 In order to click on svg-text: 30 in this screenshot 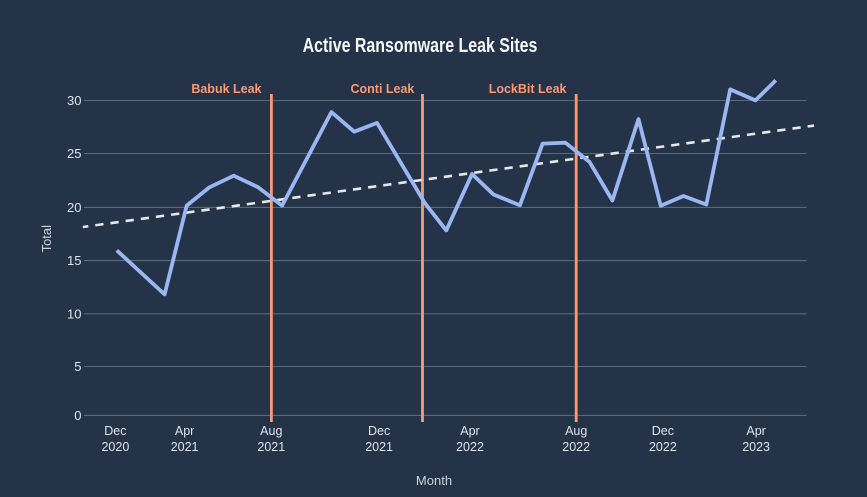, I will do `click(74, 100)`.